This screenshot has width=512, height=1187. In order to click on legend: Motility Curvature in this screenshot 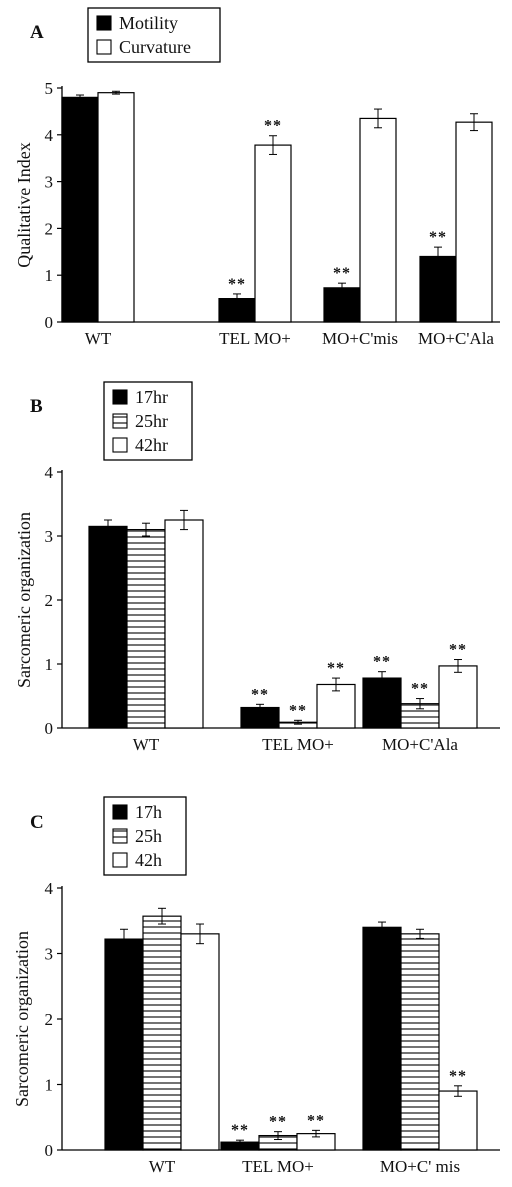, I will do `click(154, 35)`.